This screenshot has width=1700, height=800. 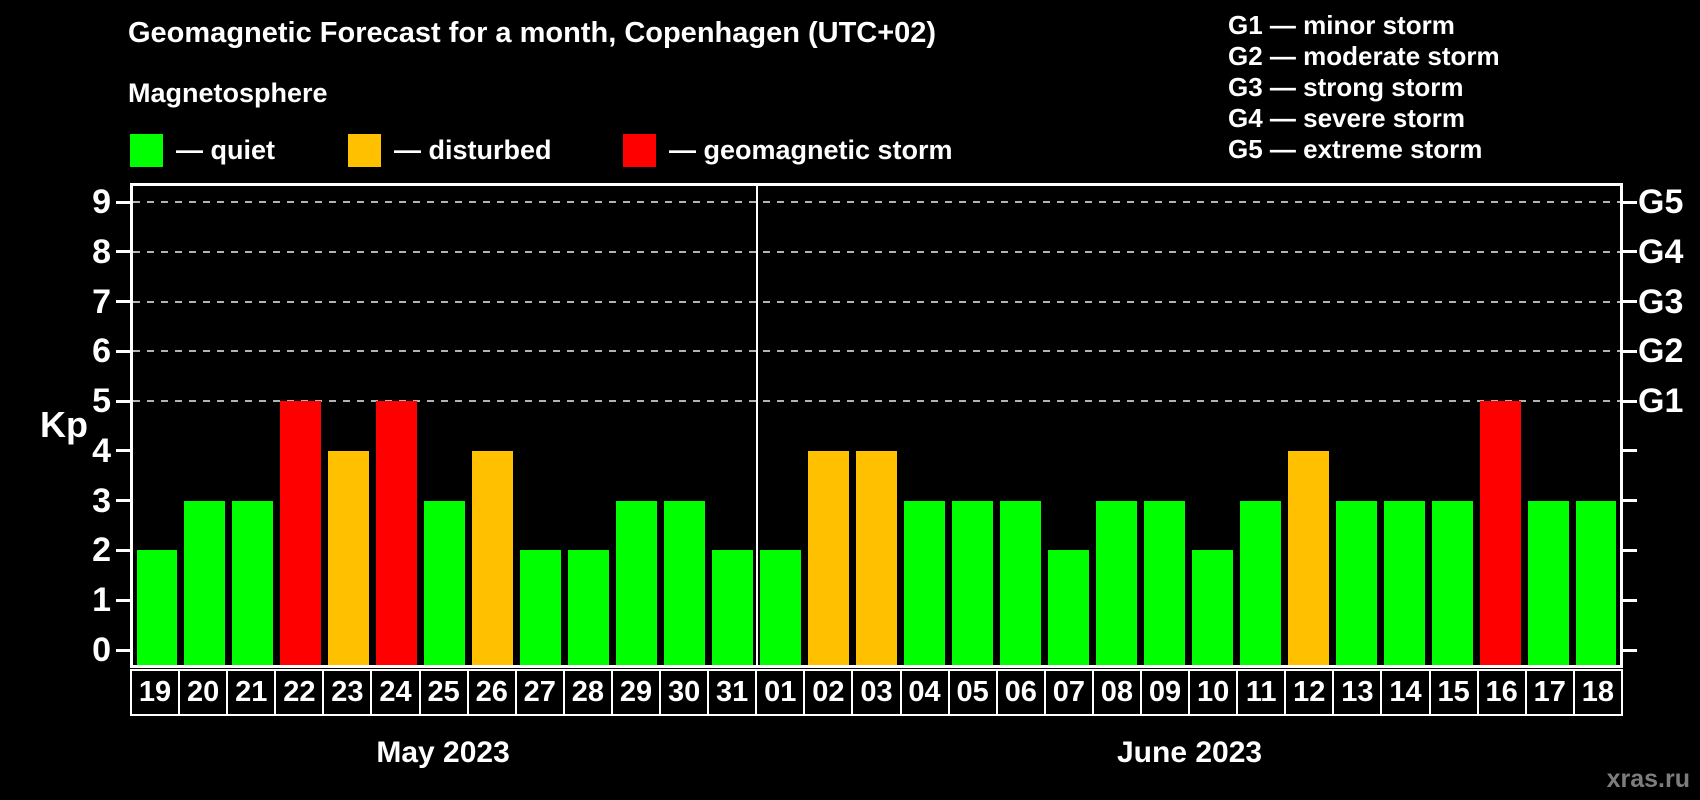 What do you see at coordinates (202, 692) in the screenshot?
I see `day-label-20: 20` at bounding box center [202, 692].